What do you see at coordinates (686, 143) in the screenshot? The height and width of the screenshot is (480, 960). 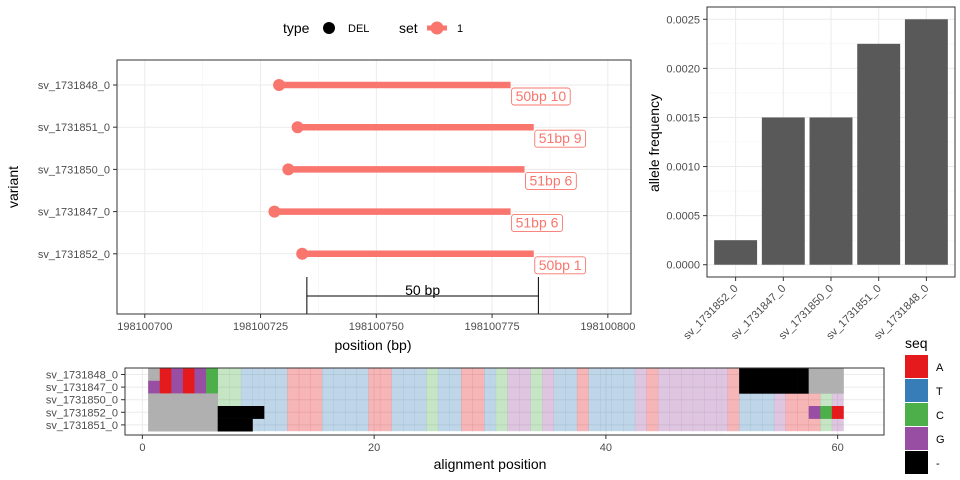 I see `bar-y-ticks: 0.0000 0.0005 0.0010 0.0015 0.0020 0.0025` at bounding box center [686, 143].